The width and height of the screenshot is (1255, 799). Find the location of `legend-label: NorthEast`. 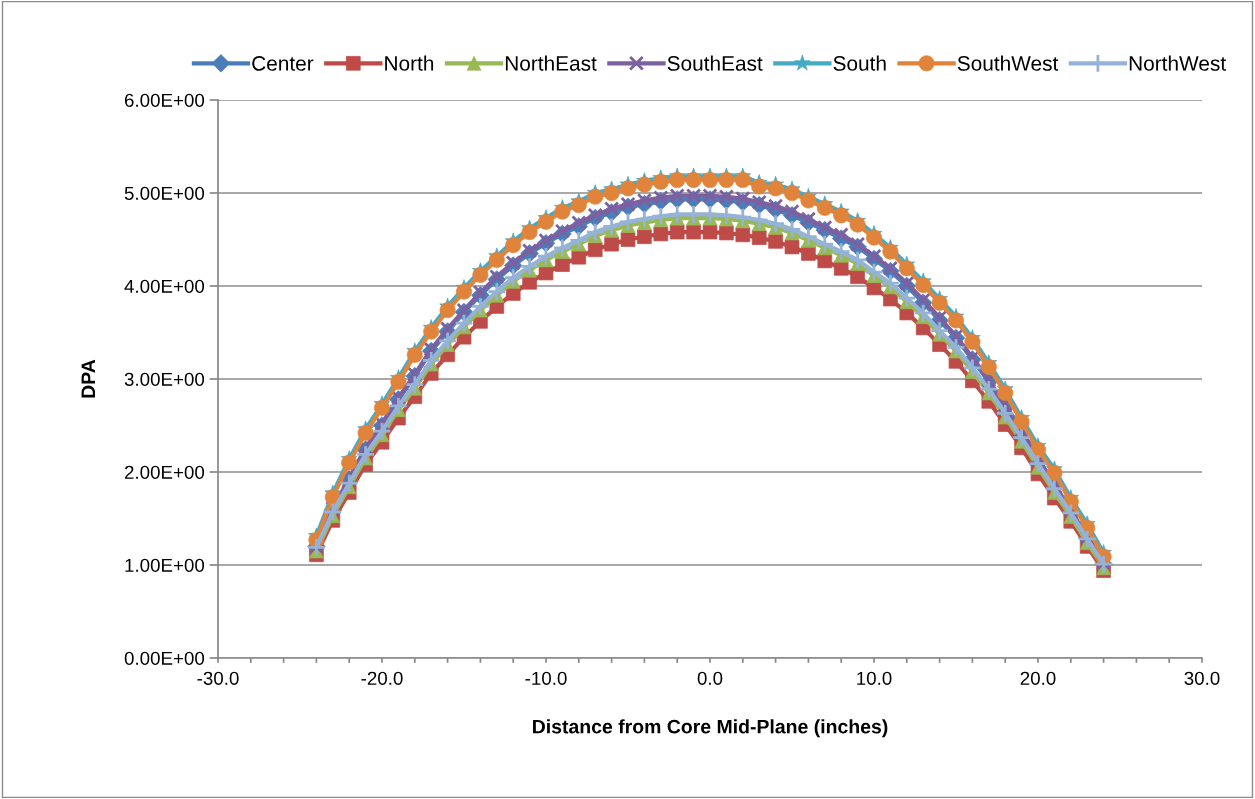

legend-label: NorthEast is located at coordinates (551, 63).